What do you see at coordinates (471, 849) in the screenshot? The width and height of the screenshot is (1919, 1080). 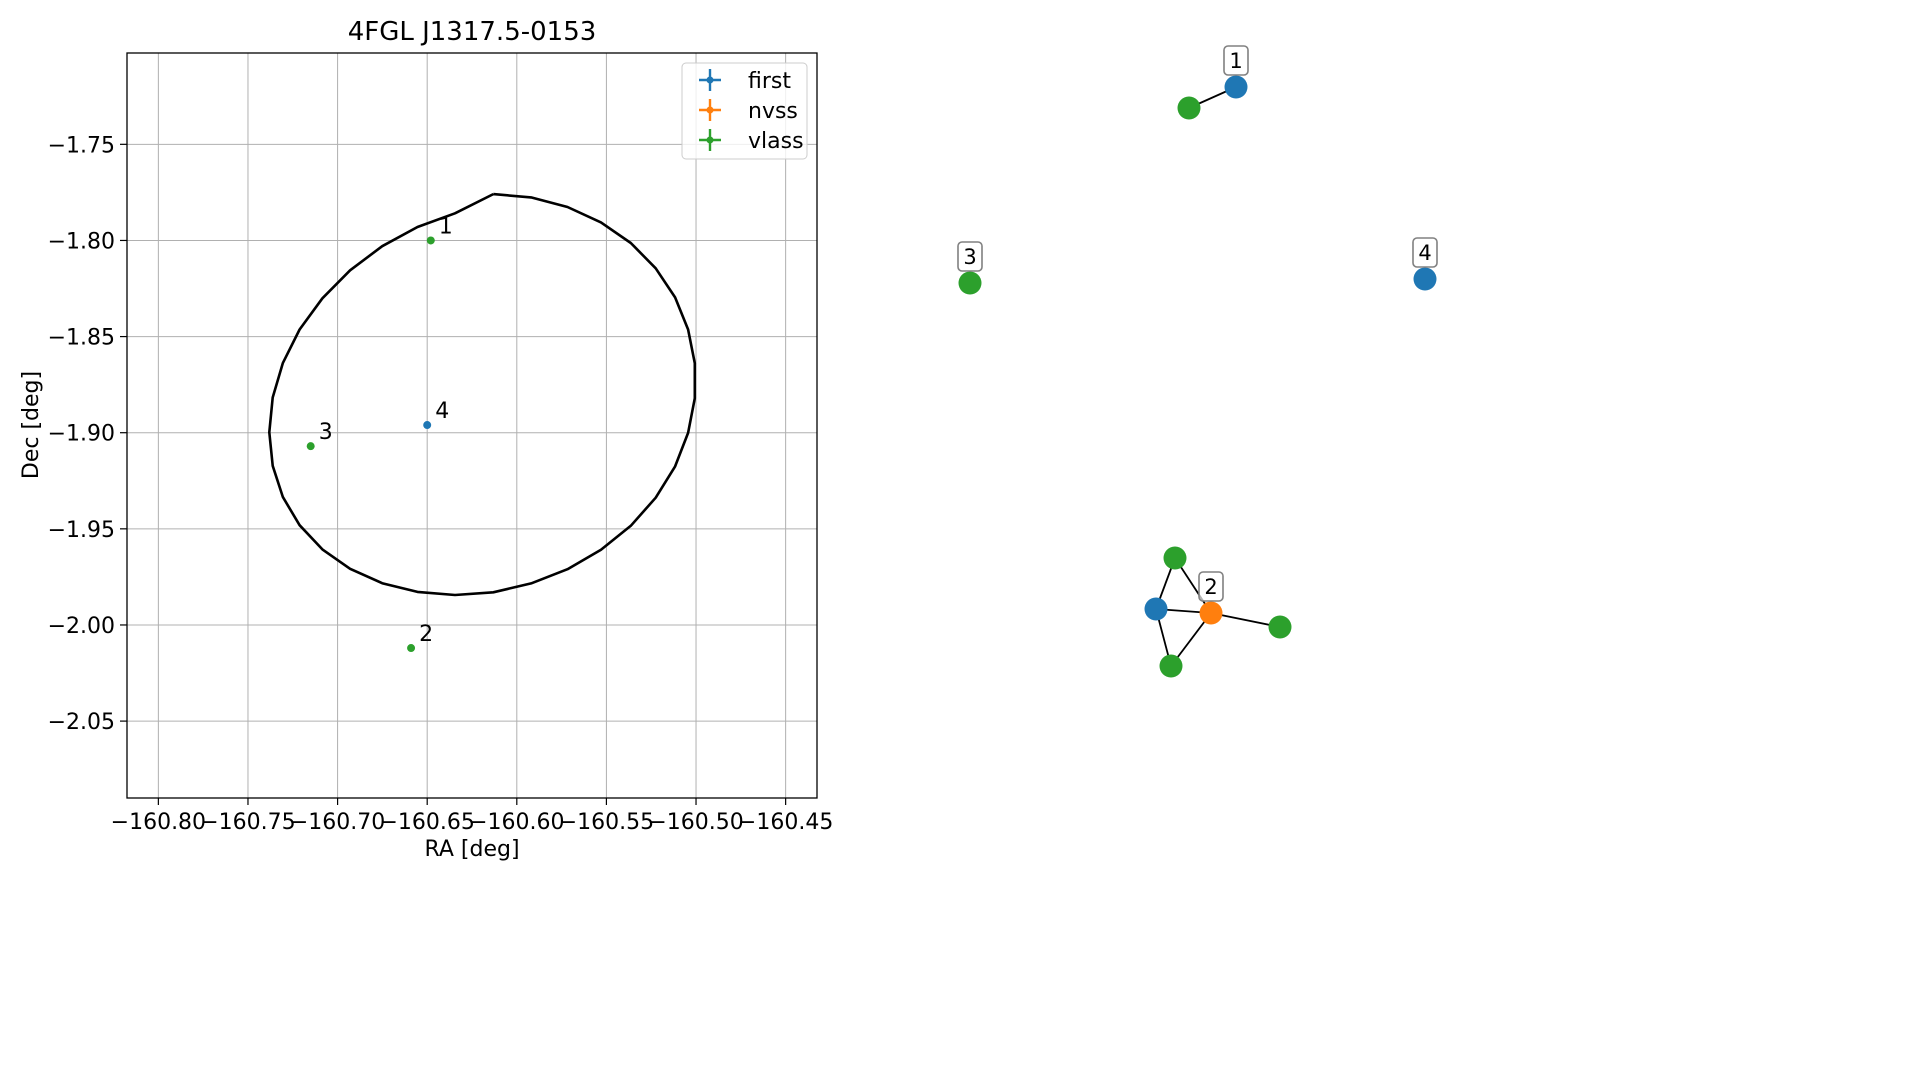 I see `x-axis-label: RA [deg]` at bounding box center [471, 849].